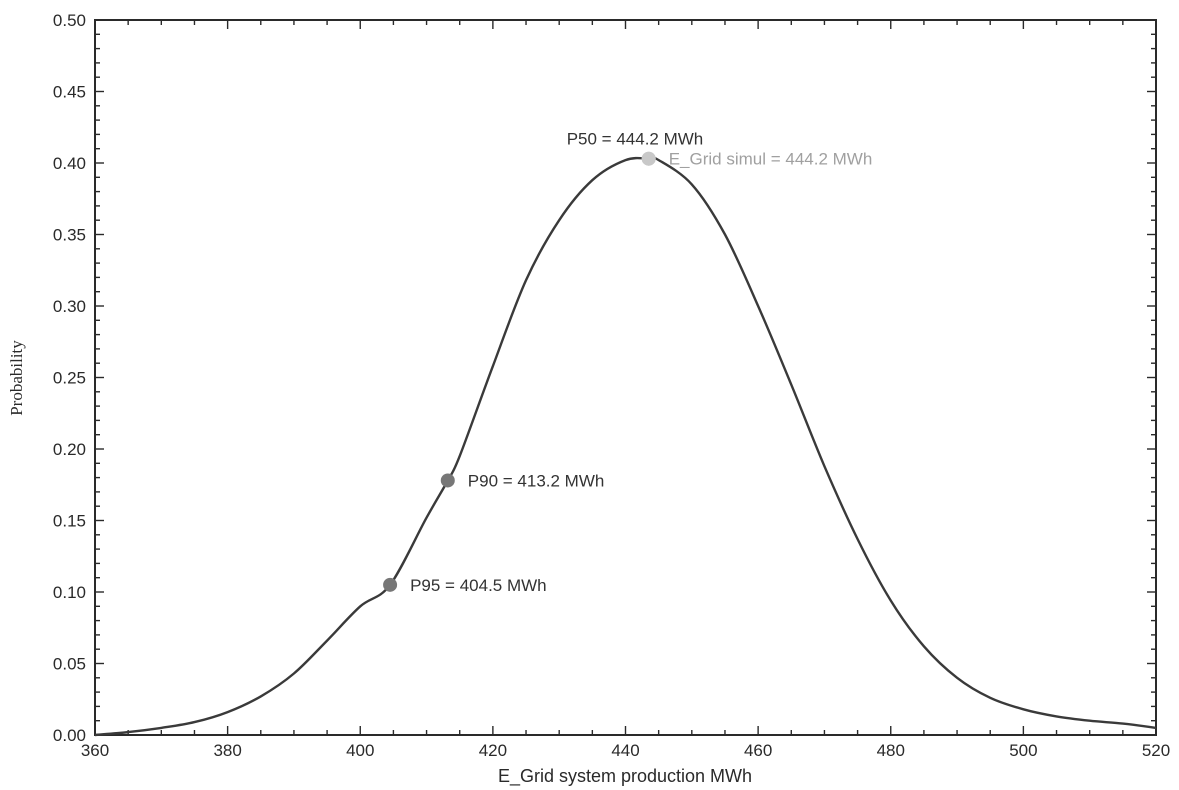 The width and height of the screenshot is (1179, 790). I want to click on annotation-label: P95 = 404.5 MWh, so click(478, 585).